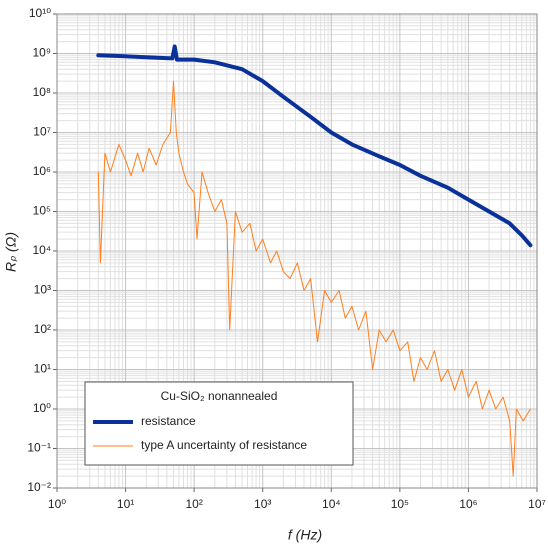  What do you see at coordinates (42, 290) in the screenshot?
I see `y-tick-label: 10³` at bounding box center [42, 290].